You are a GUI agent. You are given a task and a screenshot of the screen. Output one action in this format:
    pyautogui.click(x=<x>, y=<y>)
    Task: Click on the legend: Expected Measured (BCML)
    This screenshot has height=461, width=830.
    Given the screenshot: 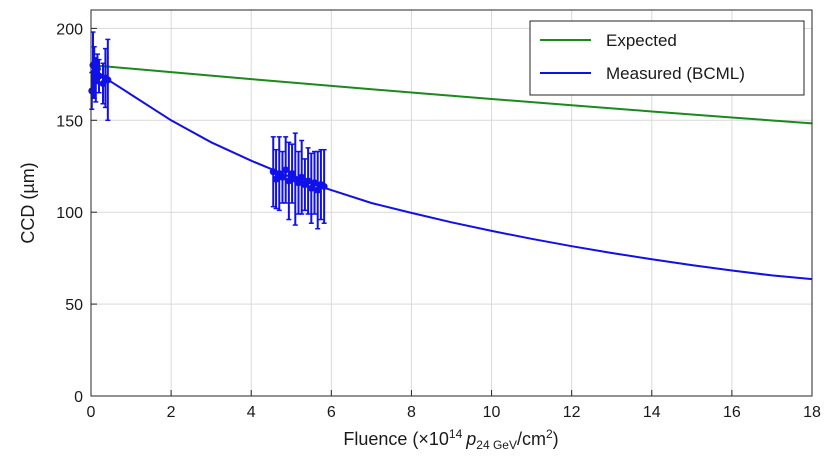 What is the action you would take?
    pyautogui.click(x=667, y=58)
    